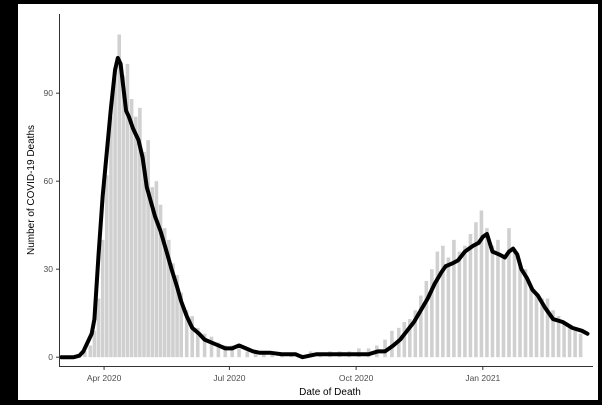 This screenshot has width=602, height=405. I want to click on x-tick-label: Jan 2021, so click(482, 378).